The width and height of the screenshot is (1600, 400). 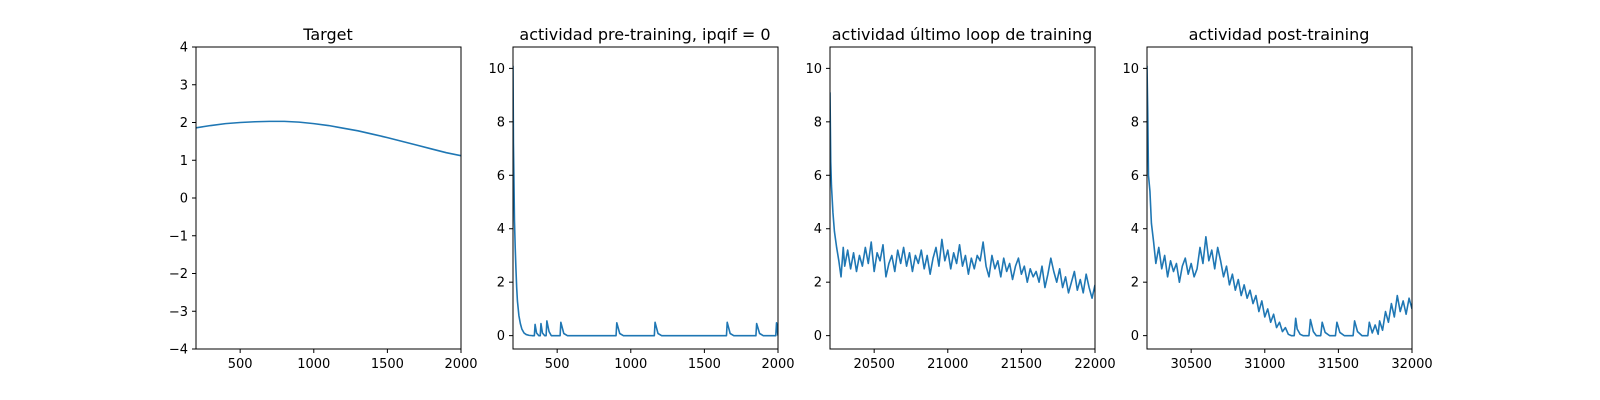 What do you see at coordinates (1094, 364) in the screenshot?
I see `x-tick-label: 22000` at bounding box center [1094, 364].